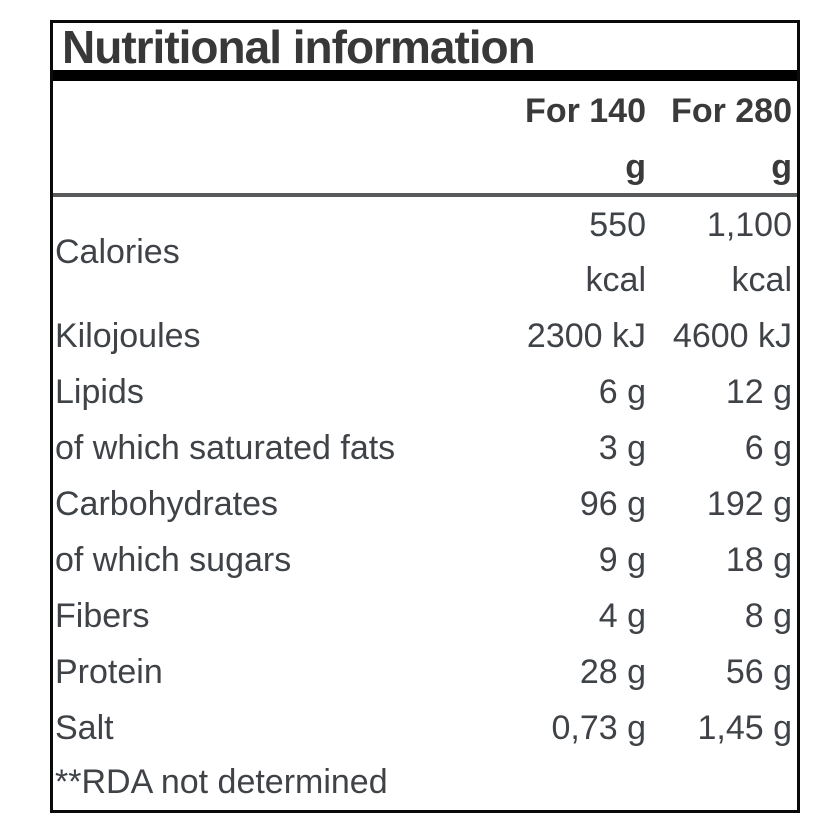 The height and width of the screenshot is (825, 828). What do you see at coordinates (635, 167) in the screenshot?
I see `column-header-serving-1-unit: g` at bounding box center [635, 167].